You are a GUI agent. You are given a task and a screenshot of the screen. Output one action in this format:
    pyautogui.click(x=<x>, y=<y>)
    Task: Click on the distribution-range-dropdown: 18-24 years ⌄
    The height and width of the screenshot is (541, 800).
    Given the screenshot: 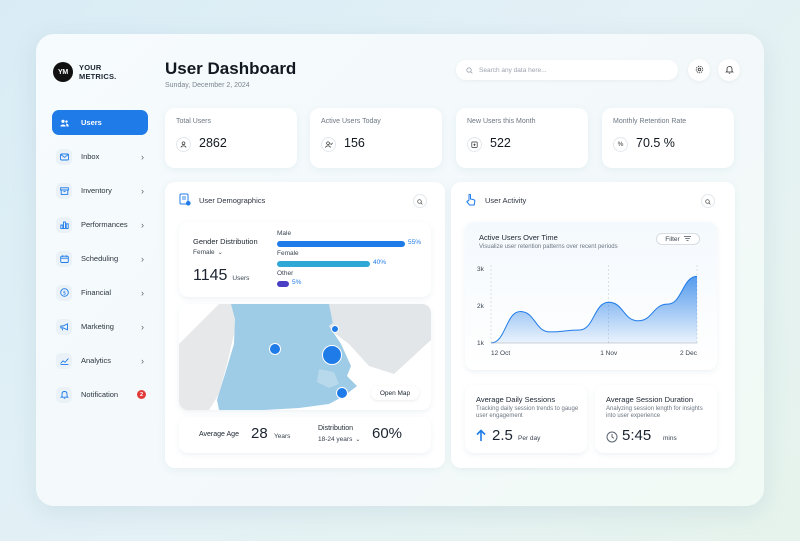 What is the action you would take?
    pyautogui.click(x=339, y=439)
    